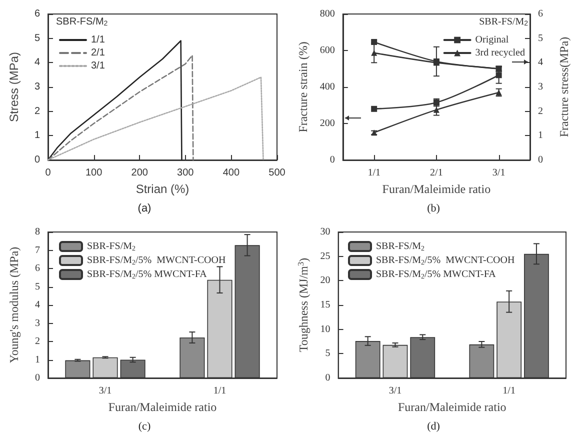  Describe the element at coordinates (139, 173) in the screenshot. I see `x-tick-label: 200` at that location.